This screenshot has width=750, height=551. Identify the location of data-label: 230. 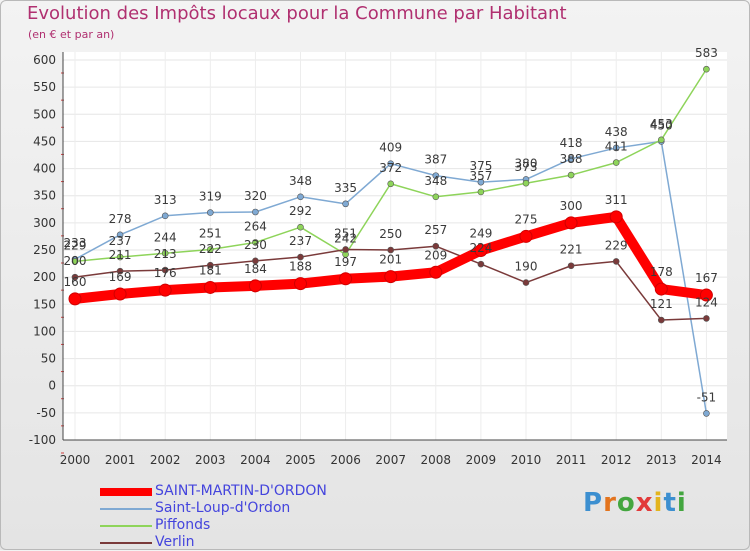
(255, 245).